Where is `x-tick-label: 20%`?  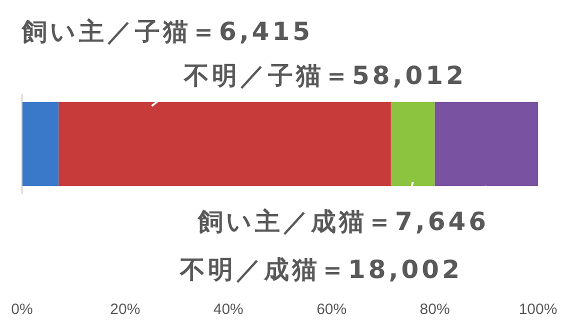
x-tick-label: 20% is located at coordinates (125, 309).